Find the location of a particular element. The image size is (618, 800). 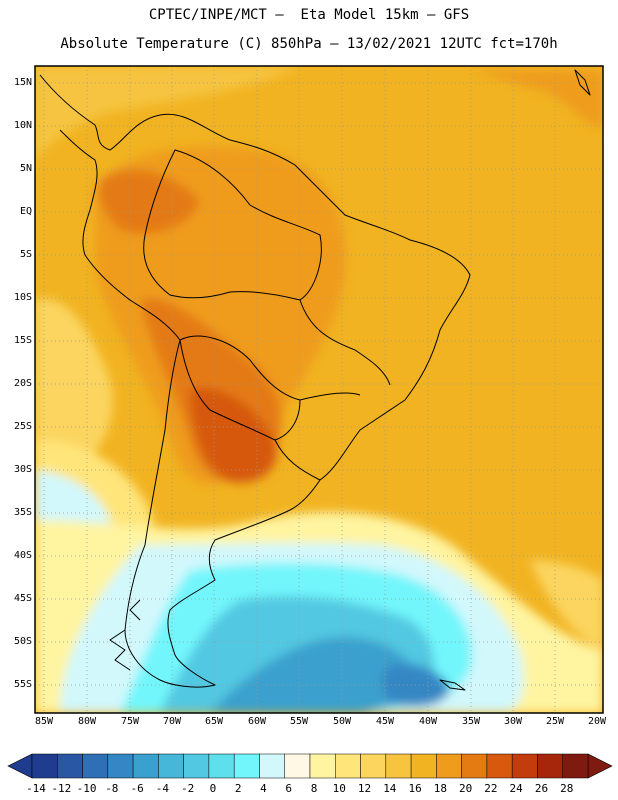

colorbar-arrow-left is located at coordinates (20, 766).